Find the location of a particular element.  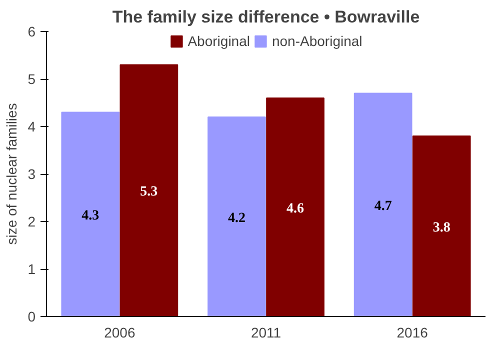

data-label: 4.7 is located at coordinates (383, 206).